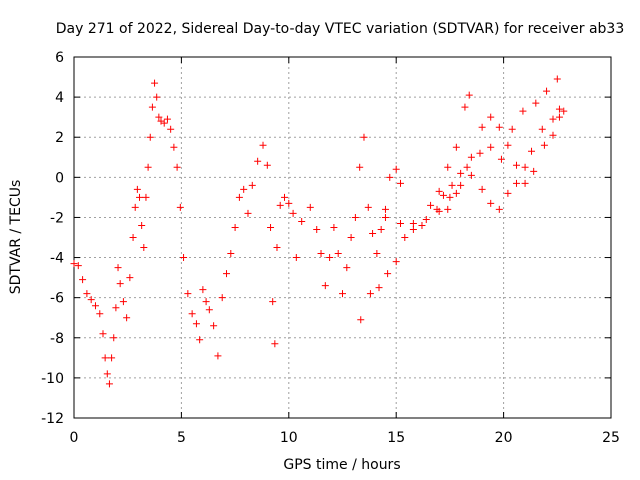  What do you see at coordinates (57, 259) in the screenshot?
I see `y-tick-label: -4` at bounding box center [57, 259].